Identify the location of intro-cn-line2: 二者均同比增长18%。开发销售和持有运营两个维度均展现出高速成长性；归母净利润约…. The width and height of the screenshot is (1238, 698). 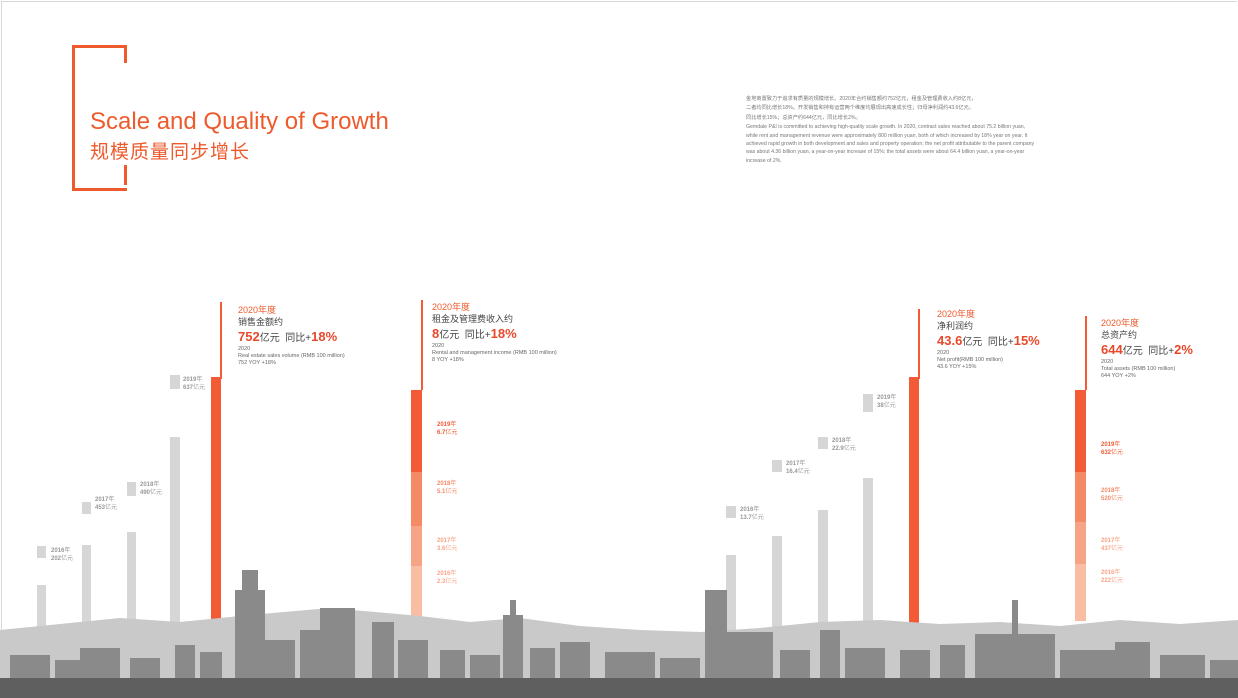
(860, 108).